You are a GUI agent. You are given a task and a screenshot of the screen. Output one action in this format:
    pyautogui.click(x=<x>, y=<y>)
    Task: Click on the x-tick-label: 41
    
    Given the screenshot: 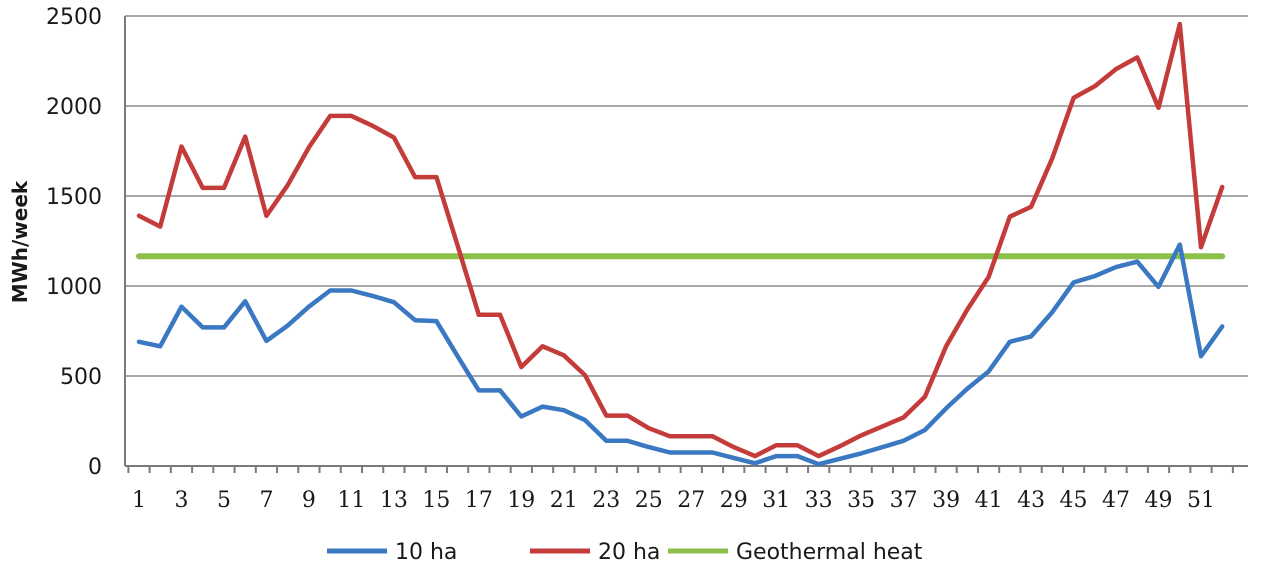 What is the action you would take?
    pyautogui.click(x=989, y=500)
    